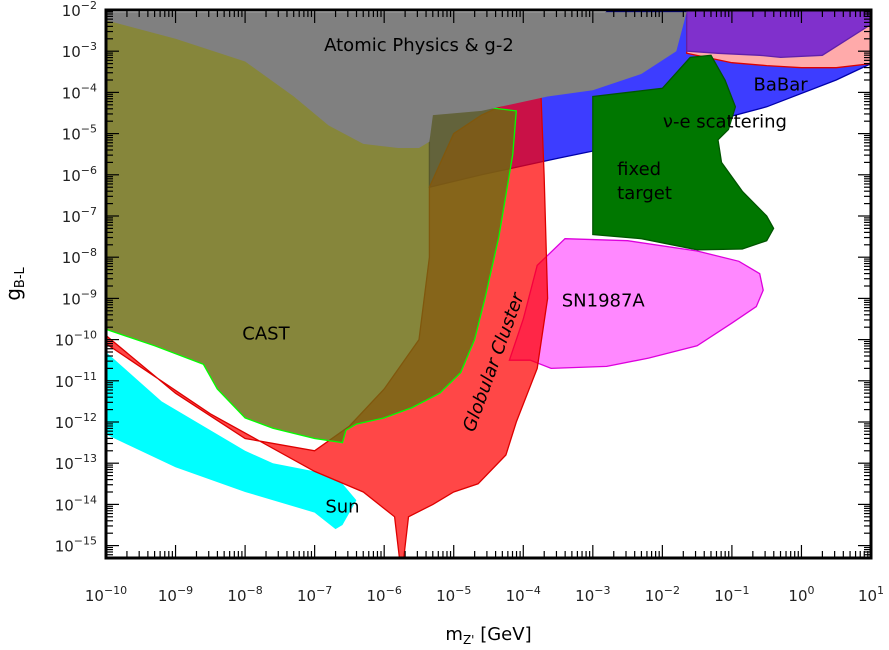  I want to click on y-tick-label: 10⁻³, so click(79, 50).